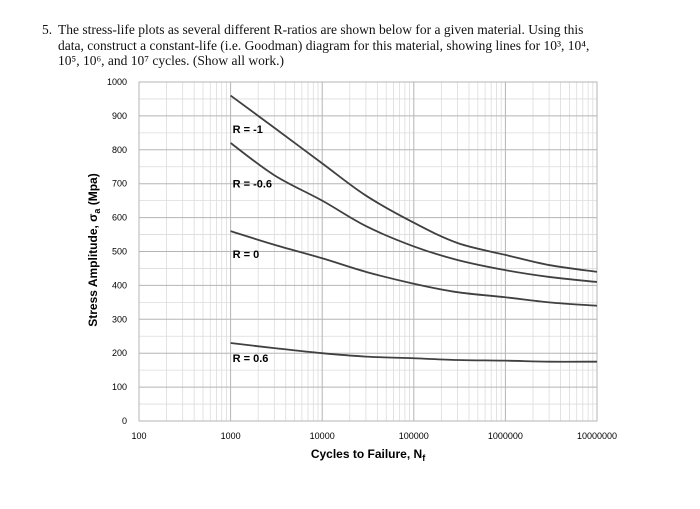 This screenshot has width=700, height=509. I want to click on series-label: R = 0.6, so click(251, 359).